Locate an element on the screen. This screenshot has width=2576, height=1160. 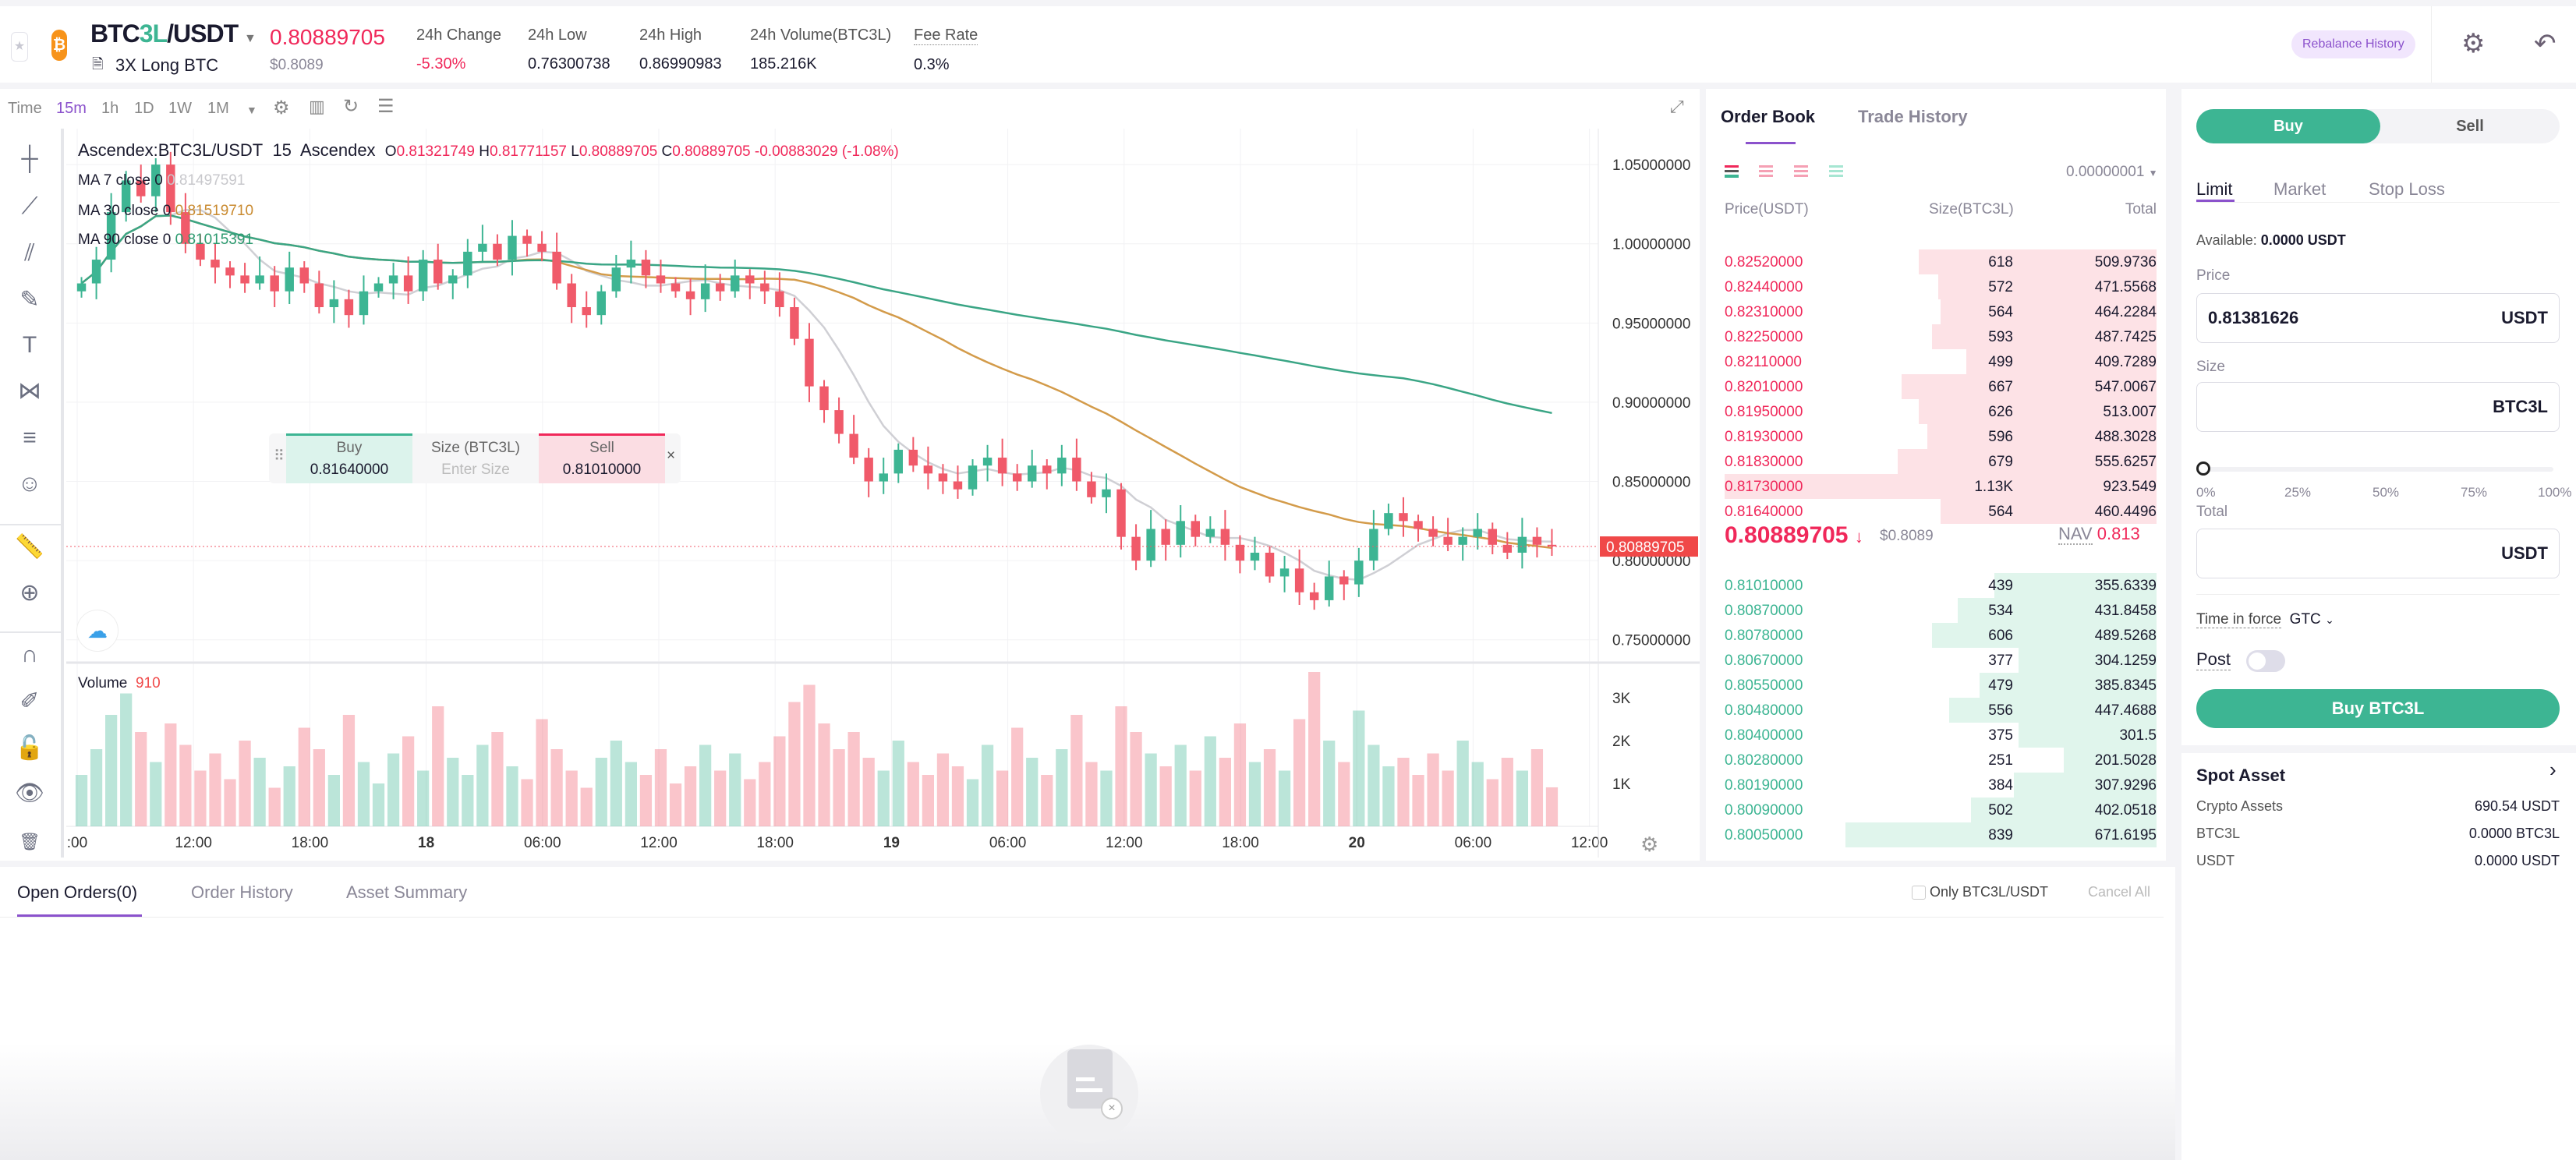
ask-row: 0.81930000 596 488.3028 is located at coordinates (1936, 436).